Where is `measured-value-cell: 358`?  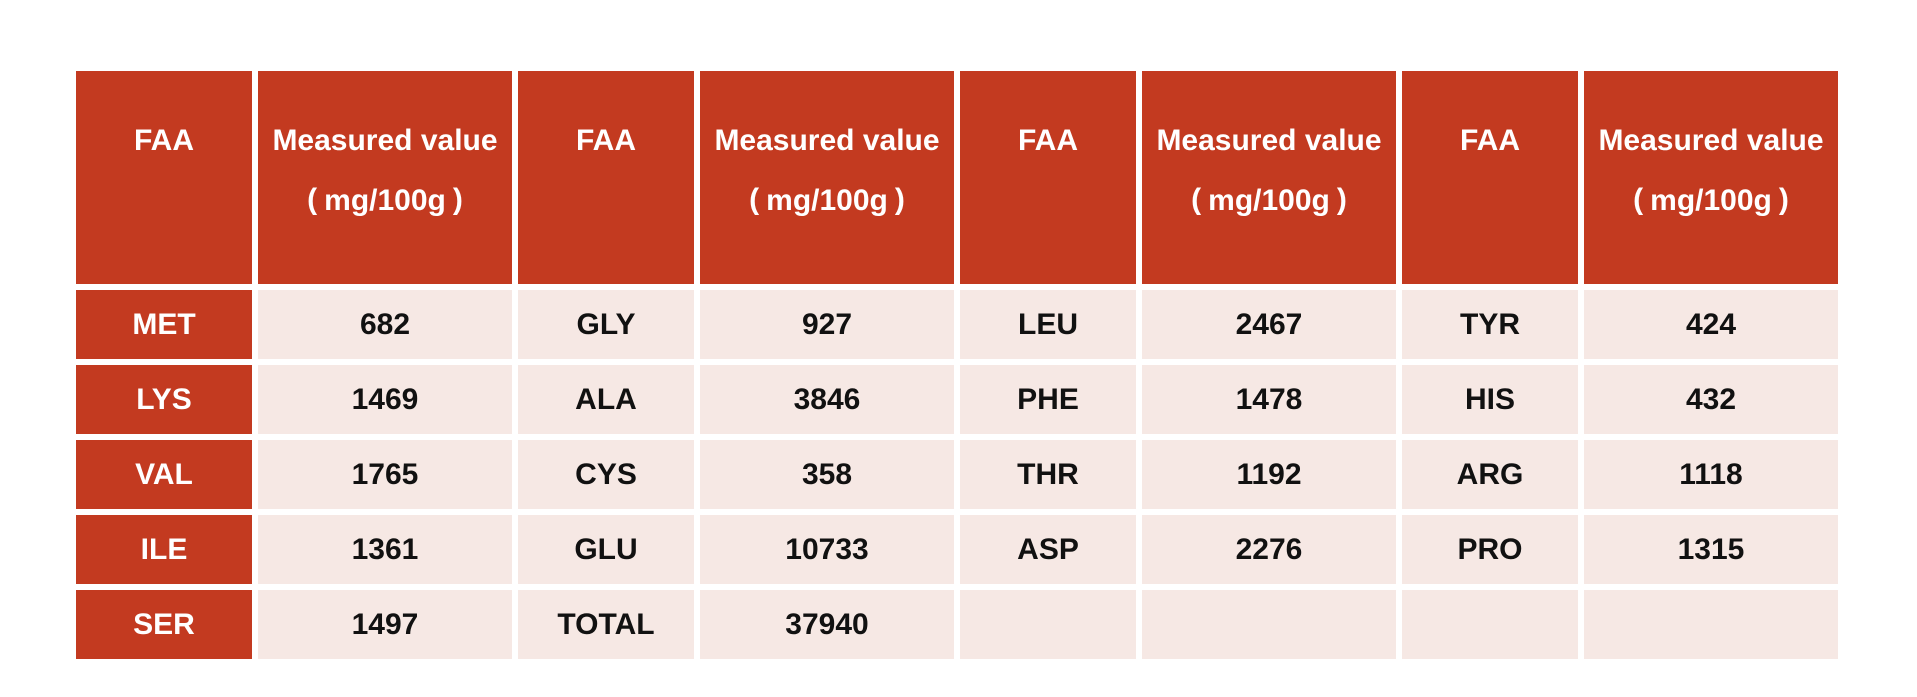
measured-value-cell: 358 is located at coordinates (827, 474).